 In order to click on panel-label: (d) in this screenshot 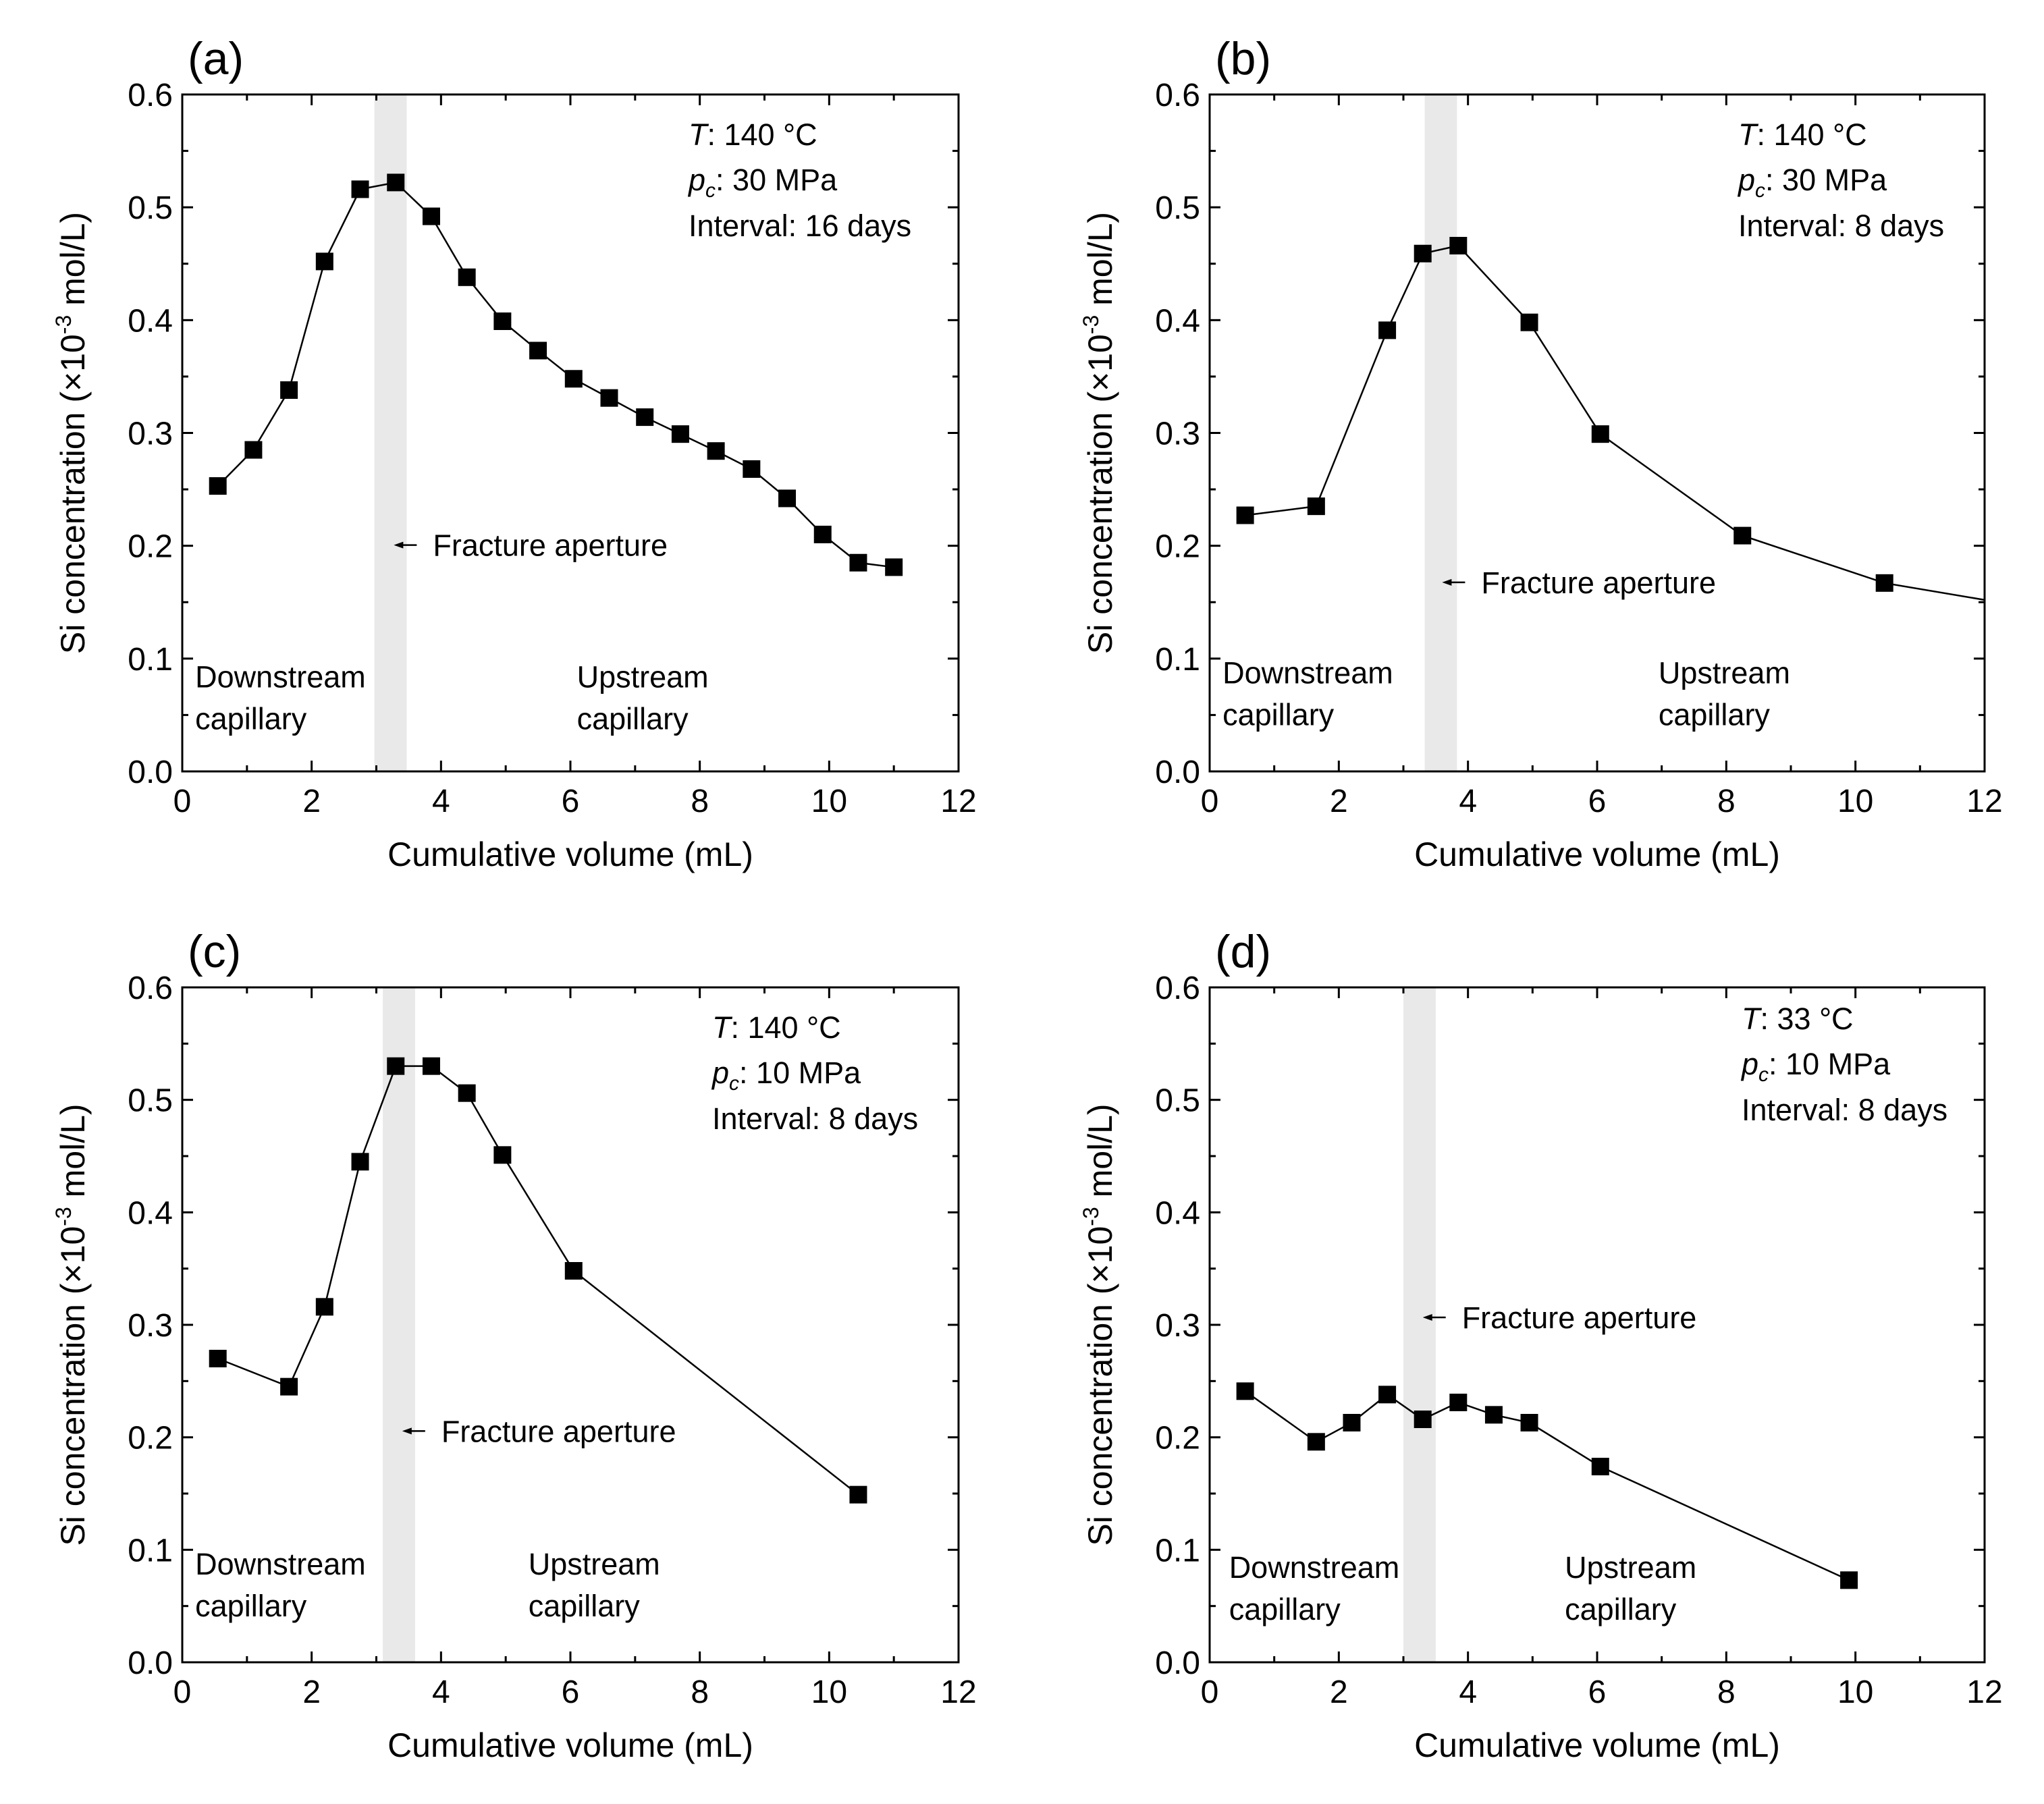, I will do `click(1243, 952)`.